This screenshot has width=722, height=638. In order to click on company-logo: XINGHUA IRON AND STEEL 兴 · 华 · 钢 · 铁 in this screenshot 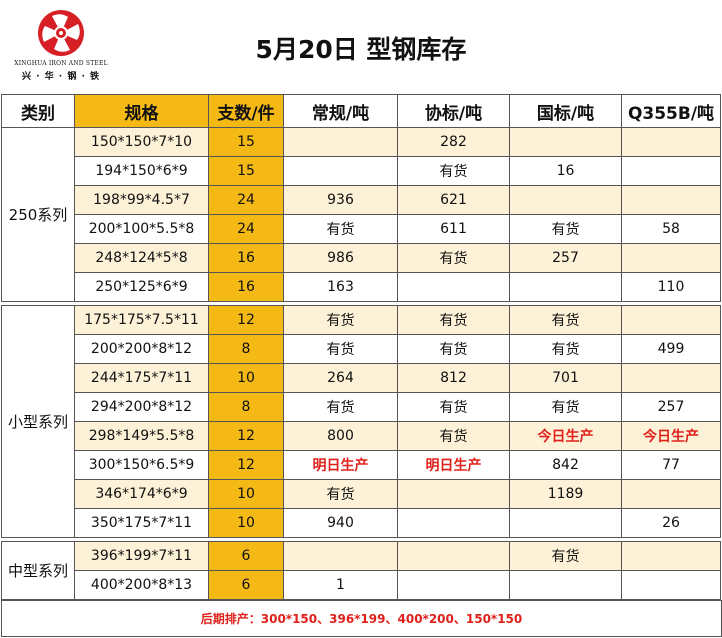, I will do `click(61, 48)`.